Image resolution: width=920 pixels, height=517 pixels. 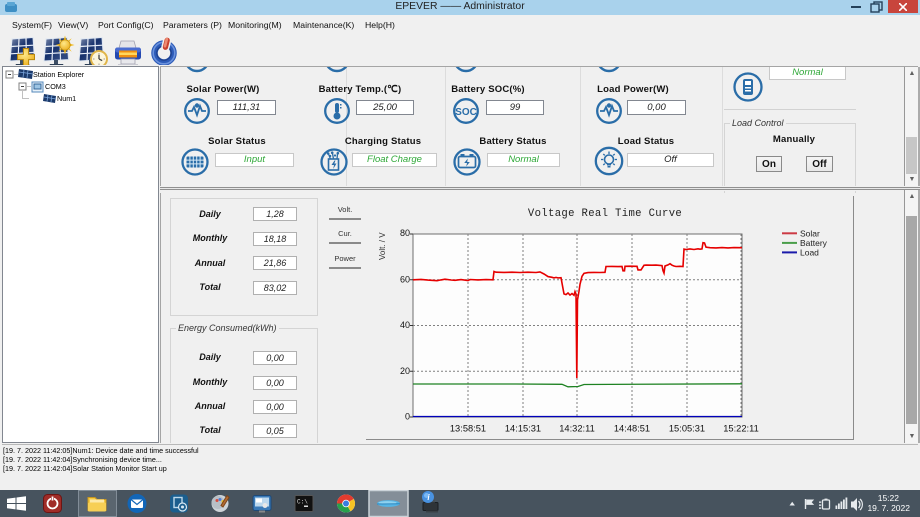 What do you see at coordinates (405, 280) in the screenshot?
I see `svg-text: 60` at bounding box center [405, 280].